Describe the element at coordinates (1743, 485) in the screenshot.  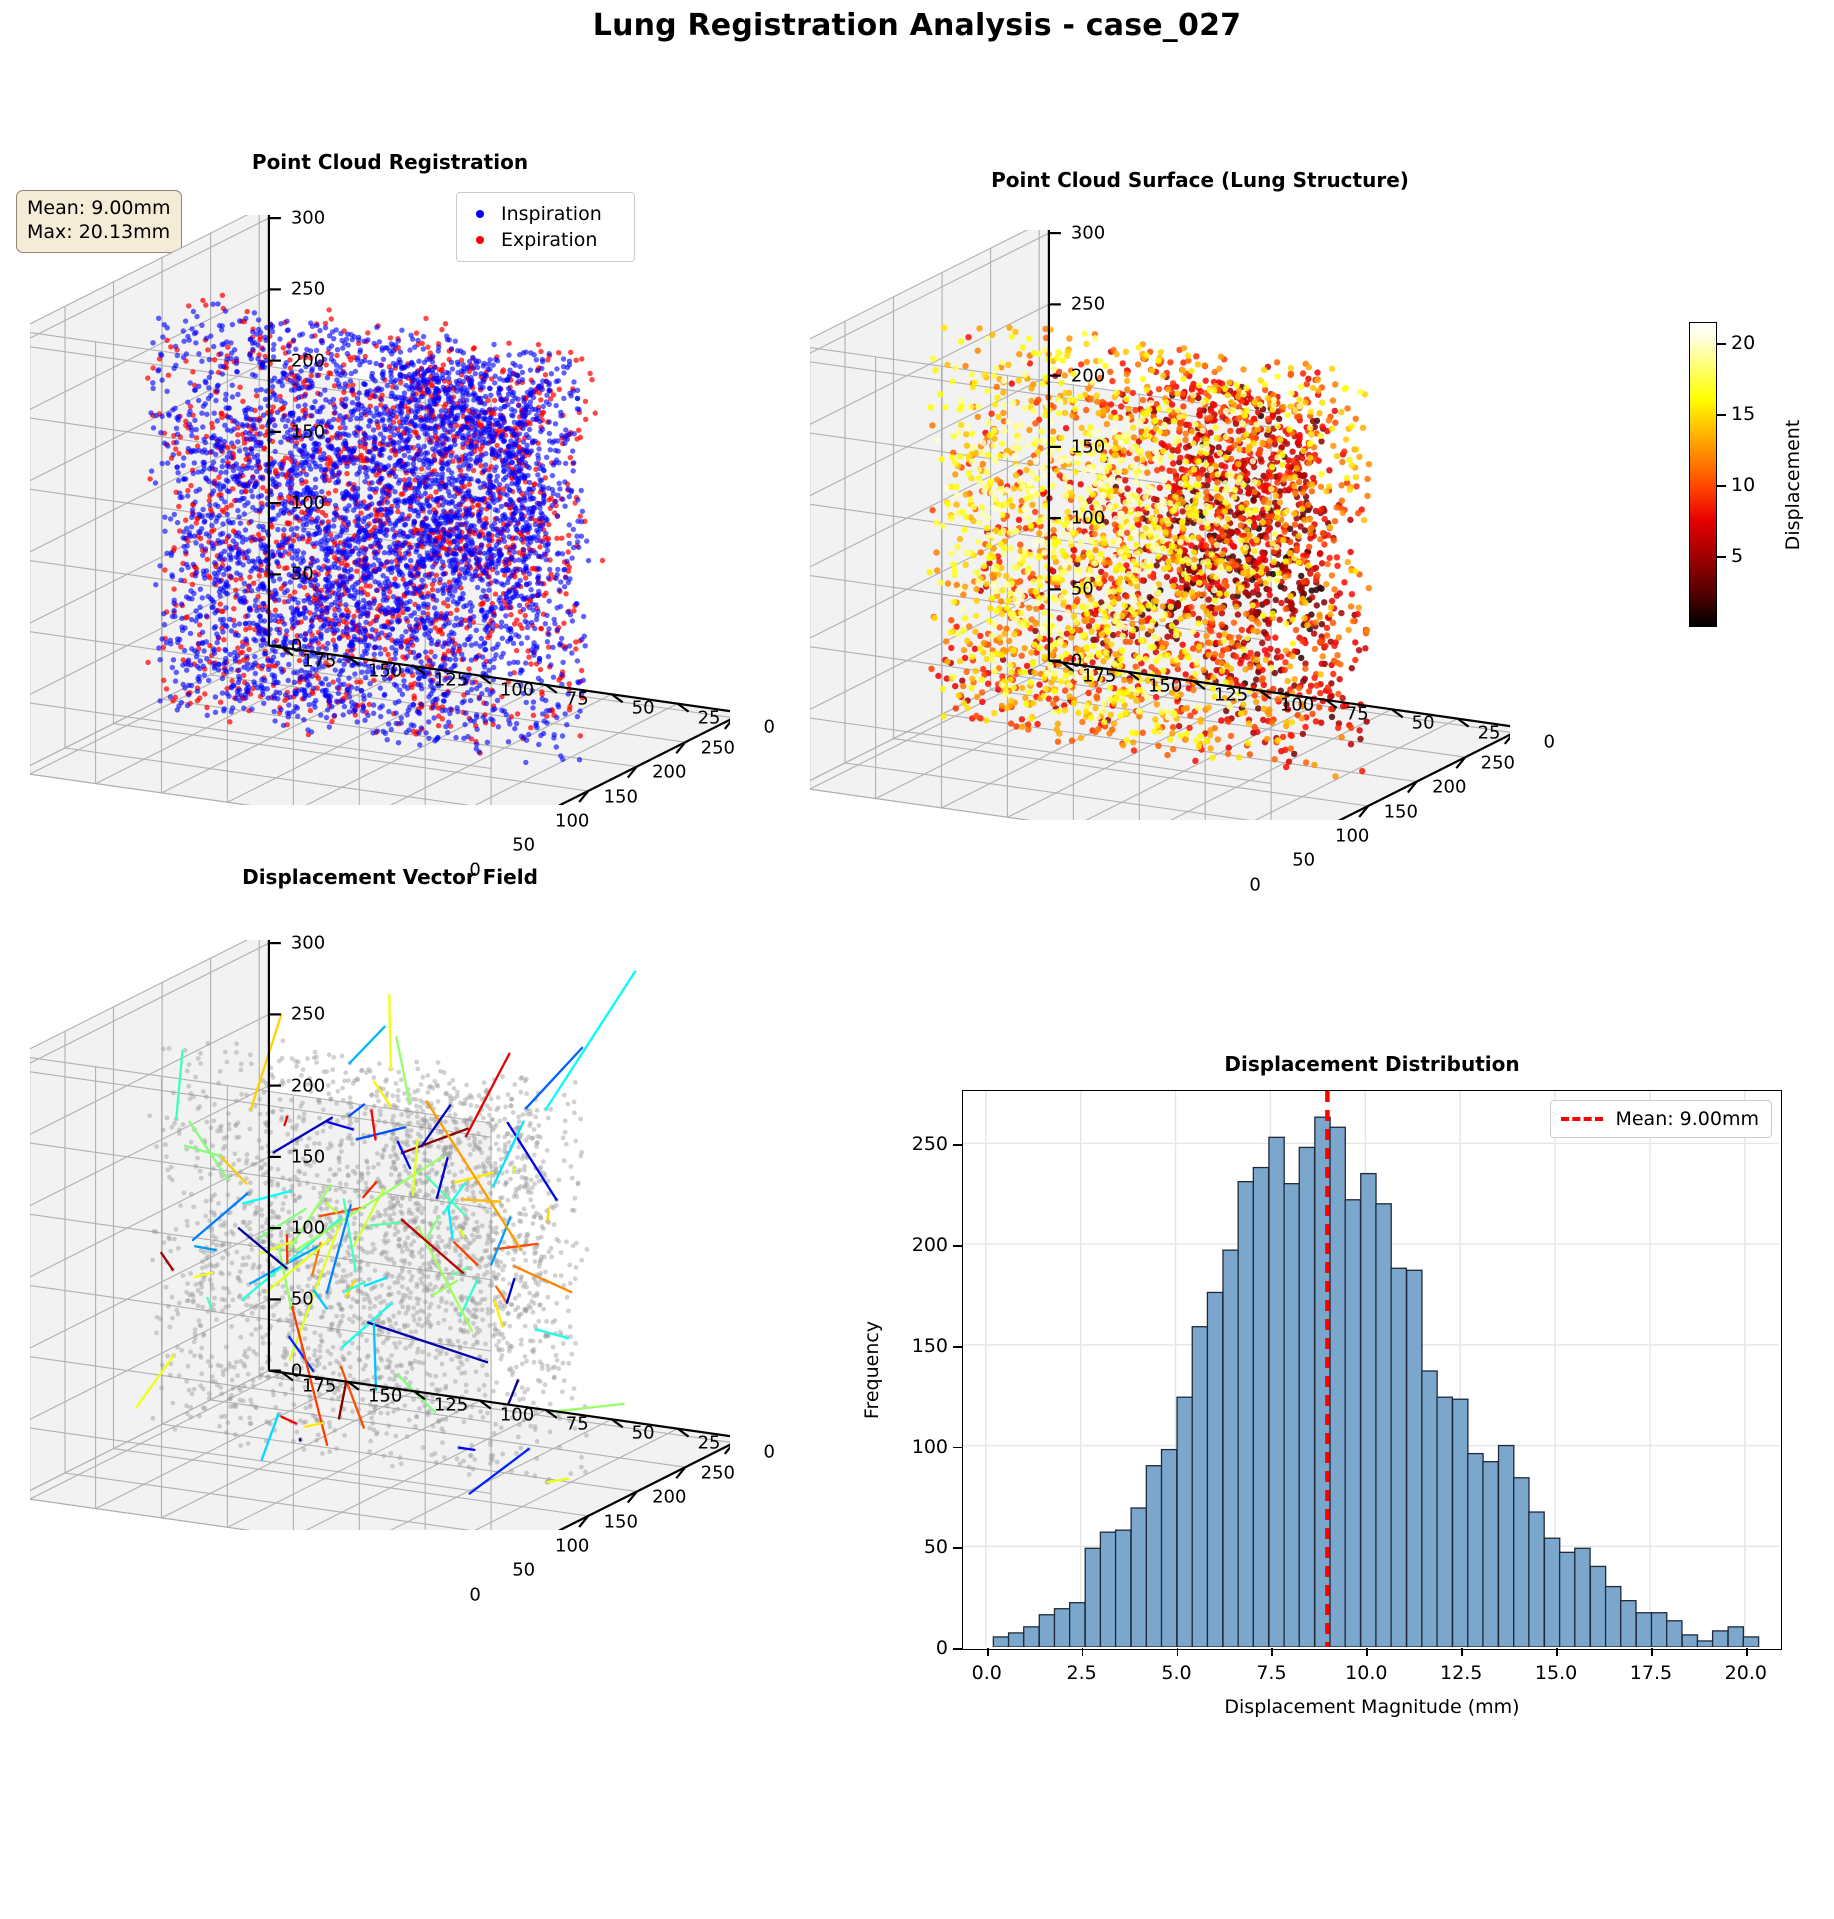
I see `colorbar-tick-label: 10` at that location.